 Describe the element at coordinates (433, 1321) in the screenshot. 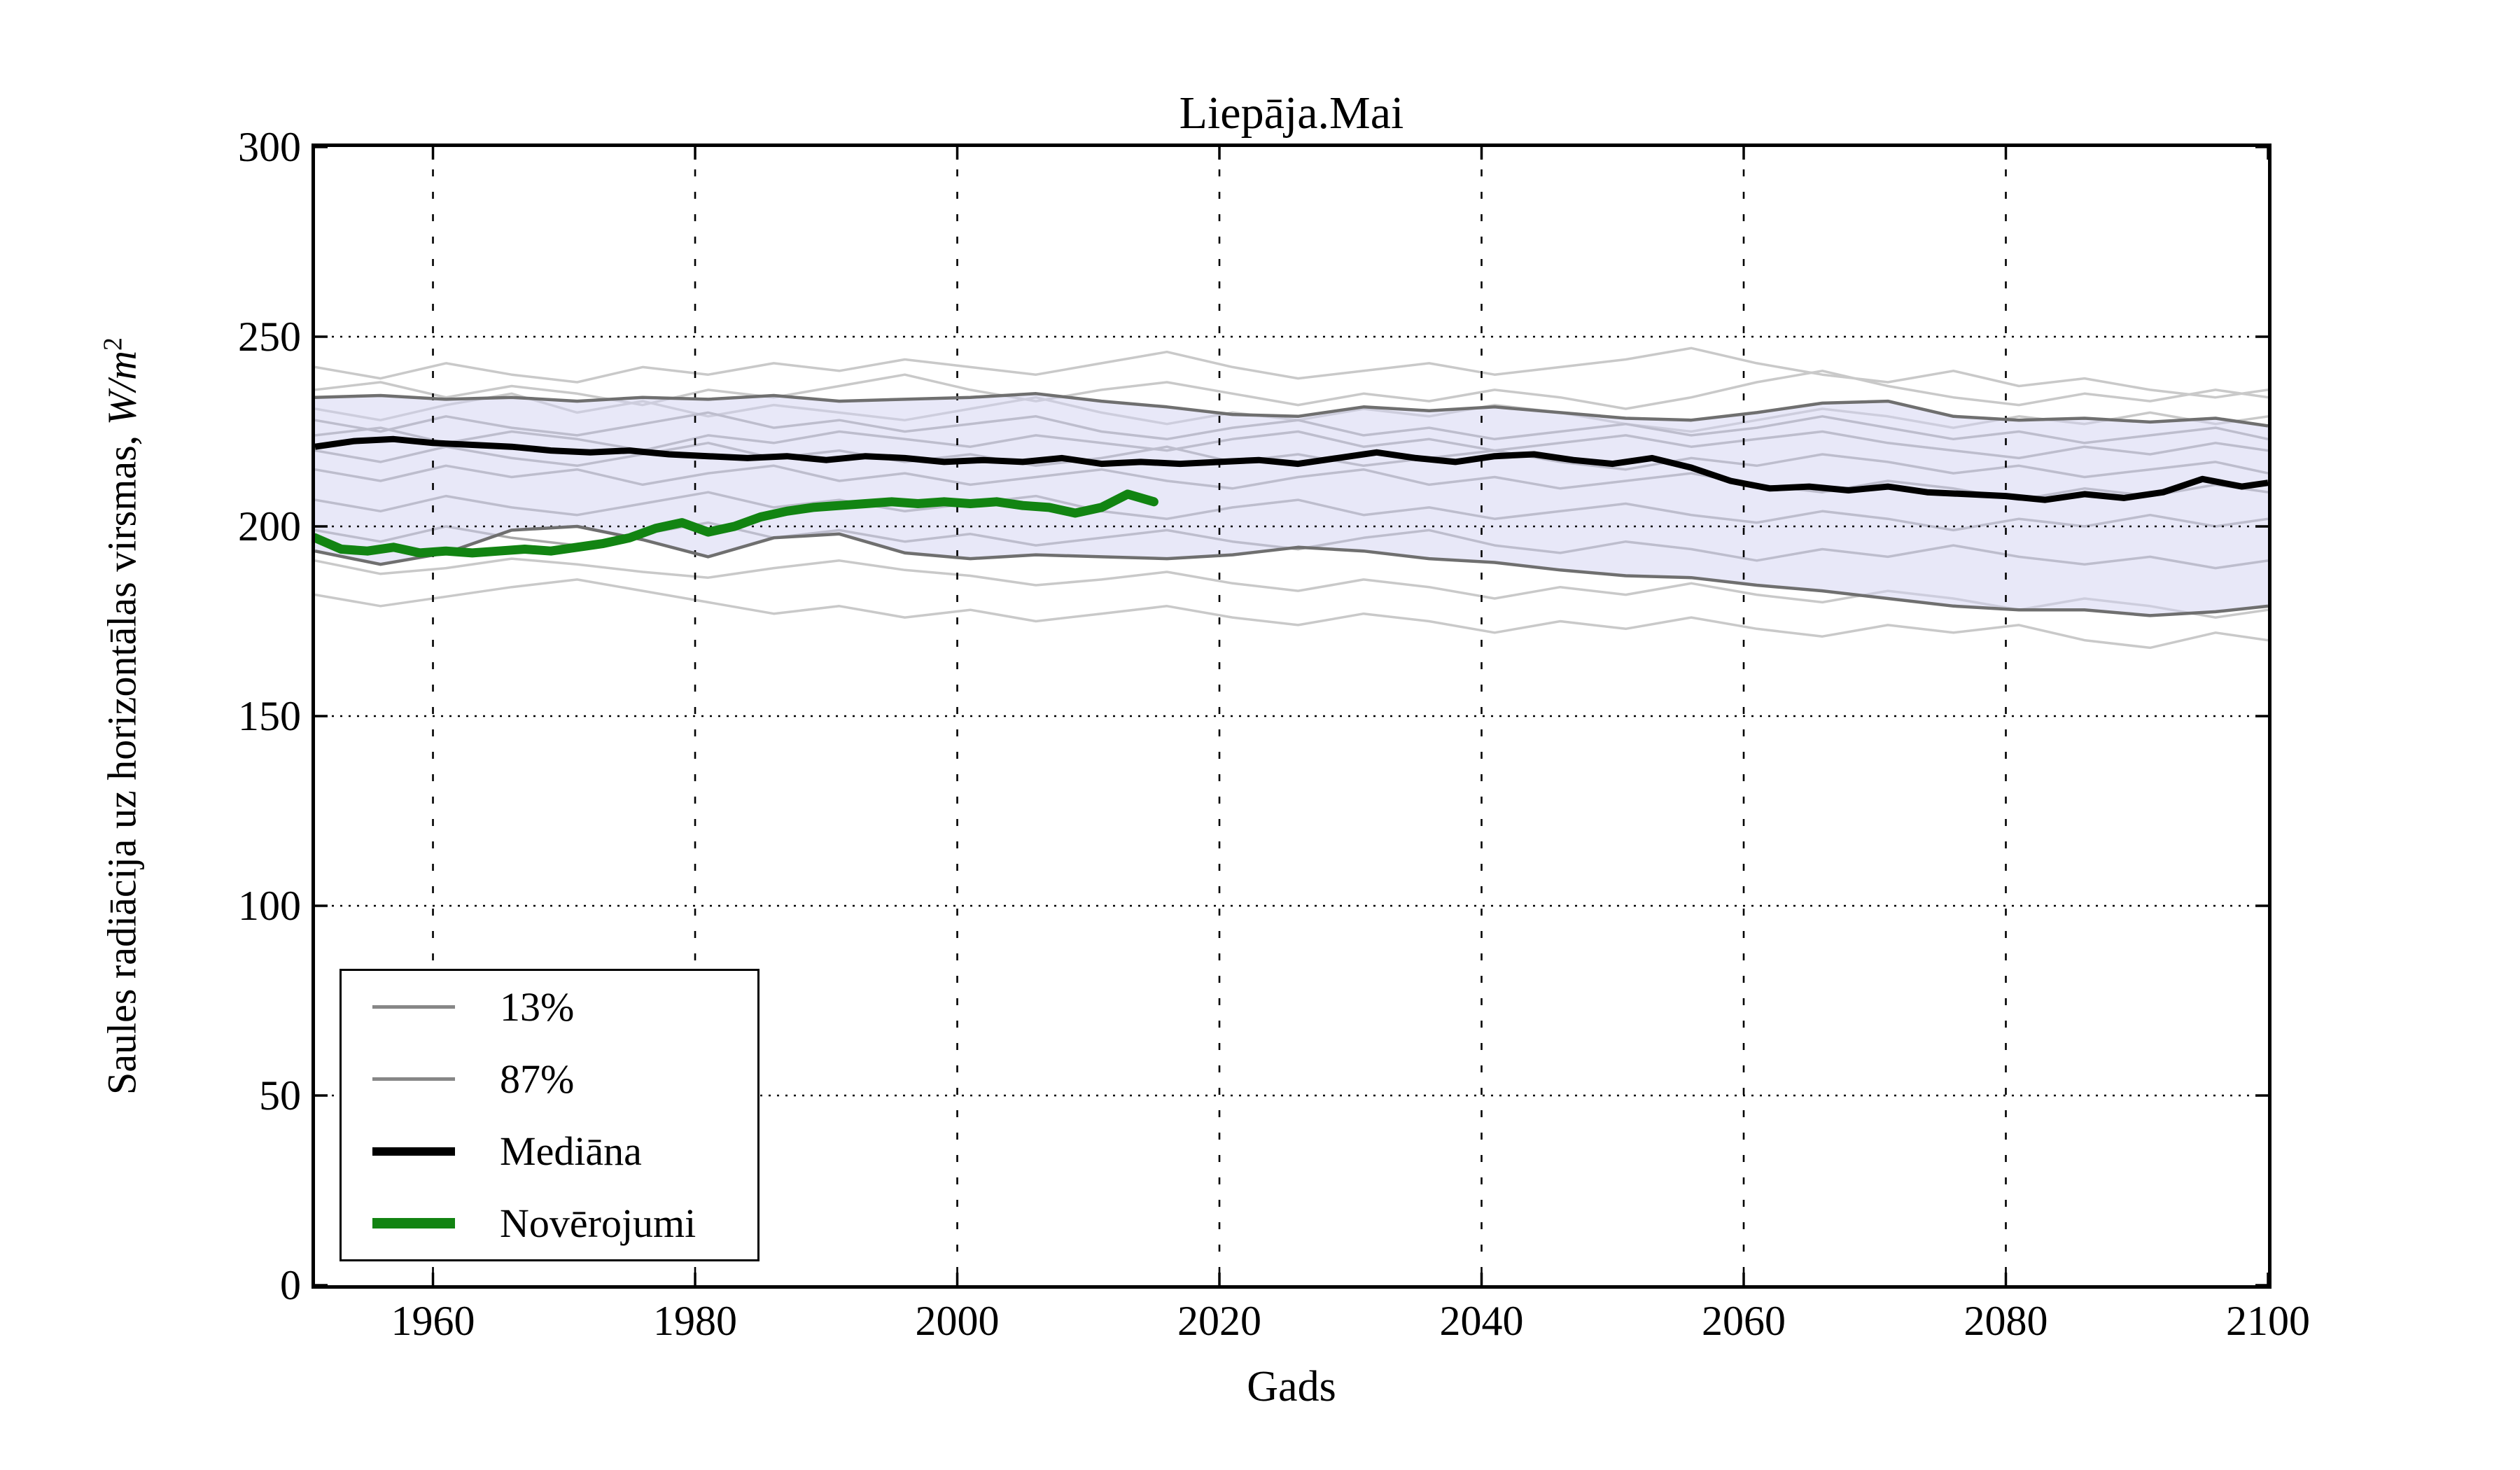

I see `x-tick-label: 1960` at that location.